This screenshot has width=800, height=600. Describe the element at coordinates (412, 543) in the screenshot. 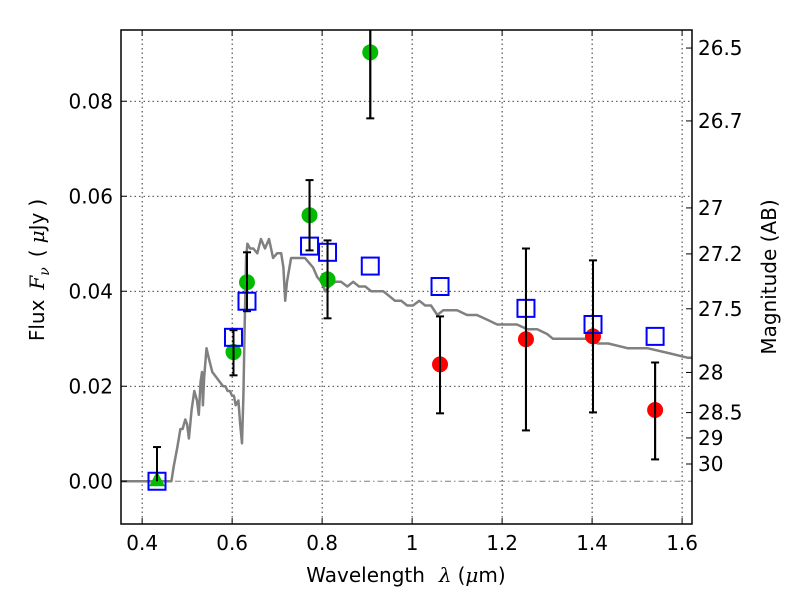

I see `x-tick-label: 1` at that location.